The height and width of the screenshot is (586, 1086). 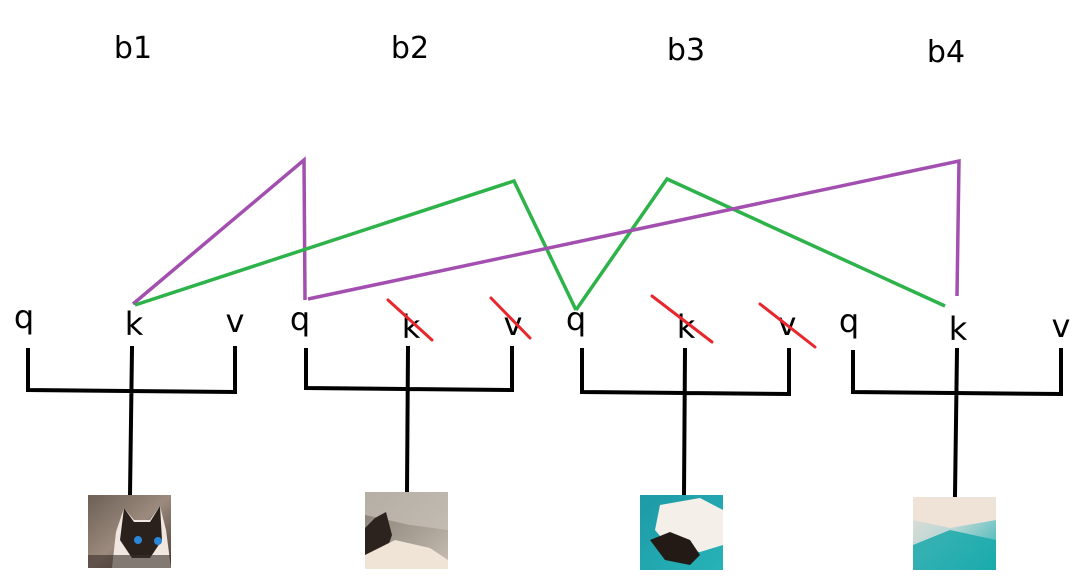 I want to click on b4-k-label: k, so click(x=958, y=329).